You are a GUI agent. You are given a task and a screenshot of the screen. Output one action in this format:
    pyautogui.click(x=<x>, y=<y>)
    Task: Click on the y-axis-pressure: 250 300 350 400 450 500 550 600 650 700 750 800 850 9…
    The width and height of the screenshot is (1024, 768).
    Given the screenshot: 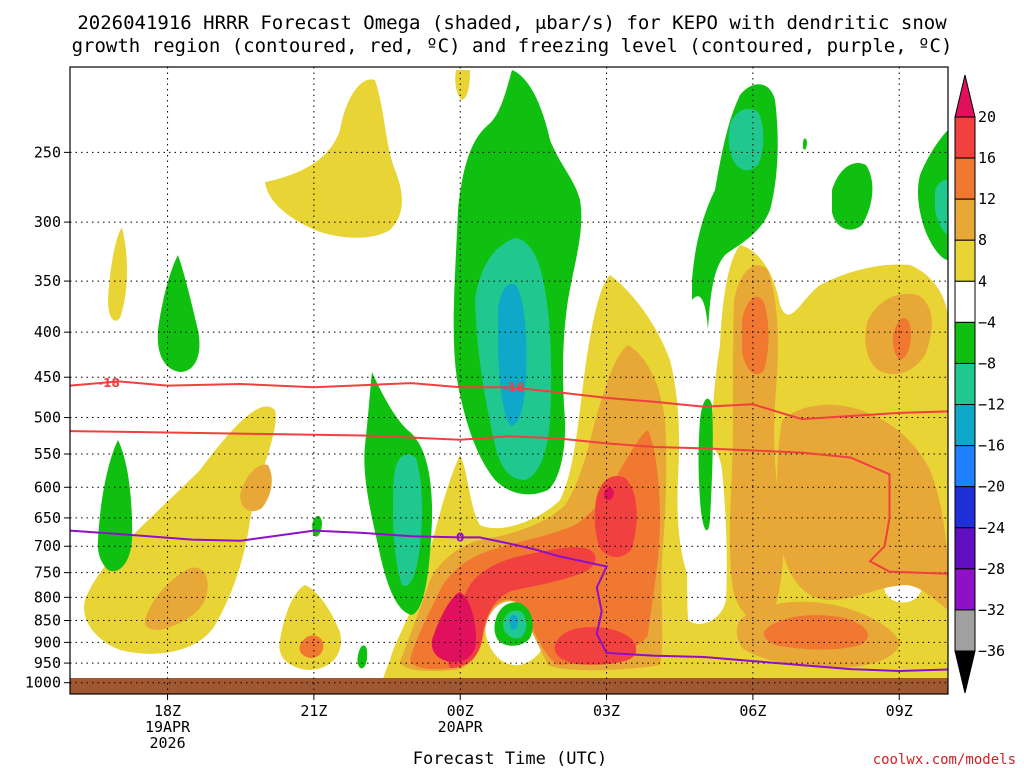 What is the action you would take?
    pyautogui.click(x=47, y=417)
    